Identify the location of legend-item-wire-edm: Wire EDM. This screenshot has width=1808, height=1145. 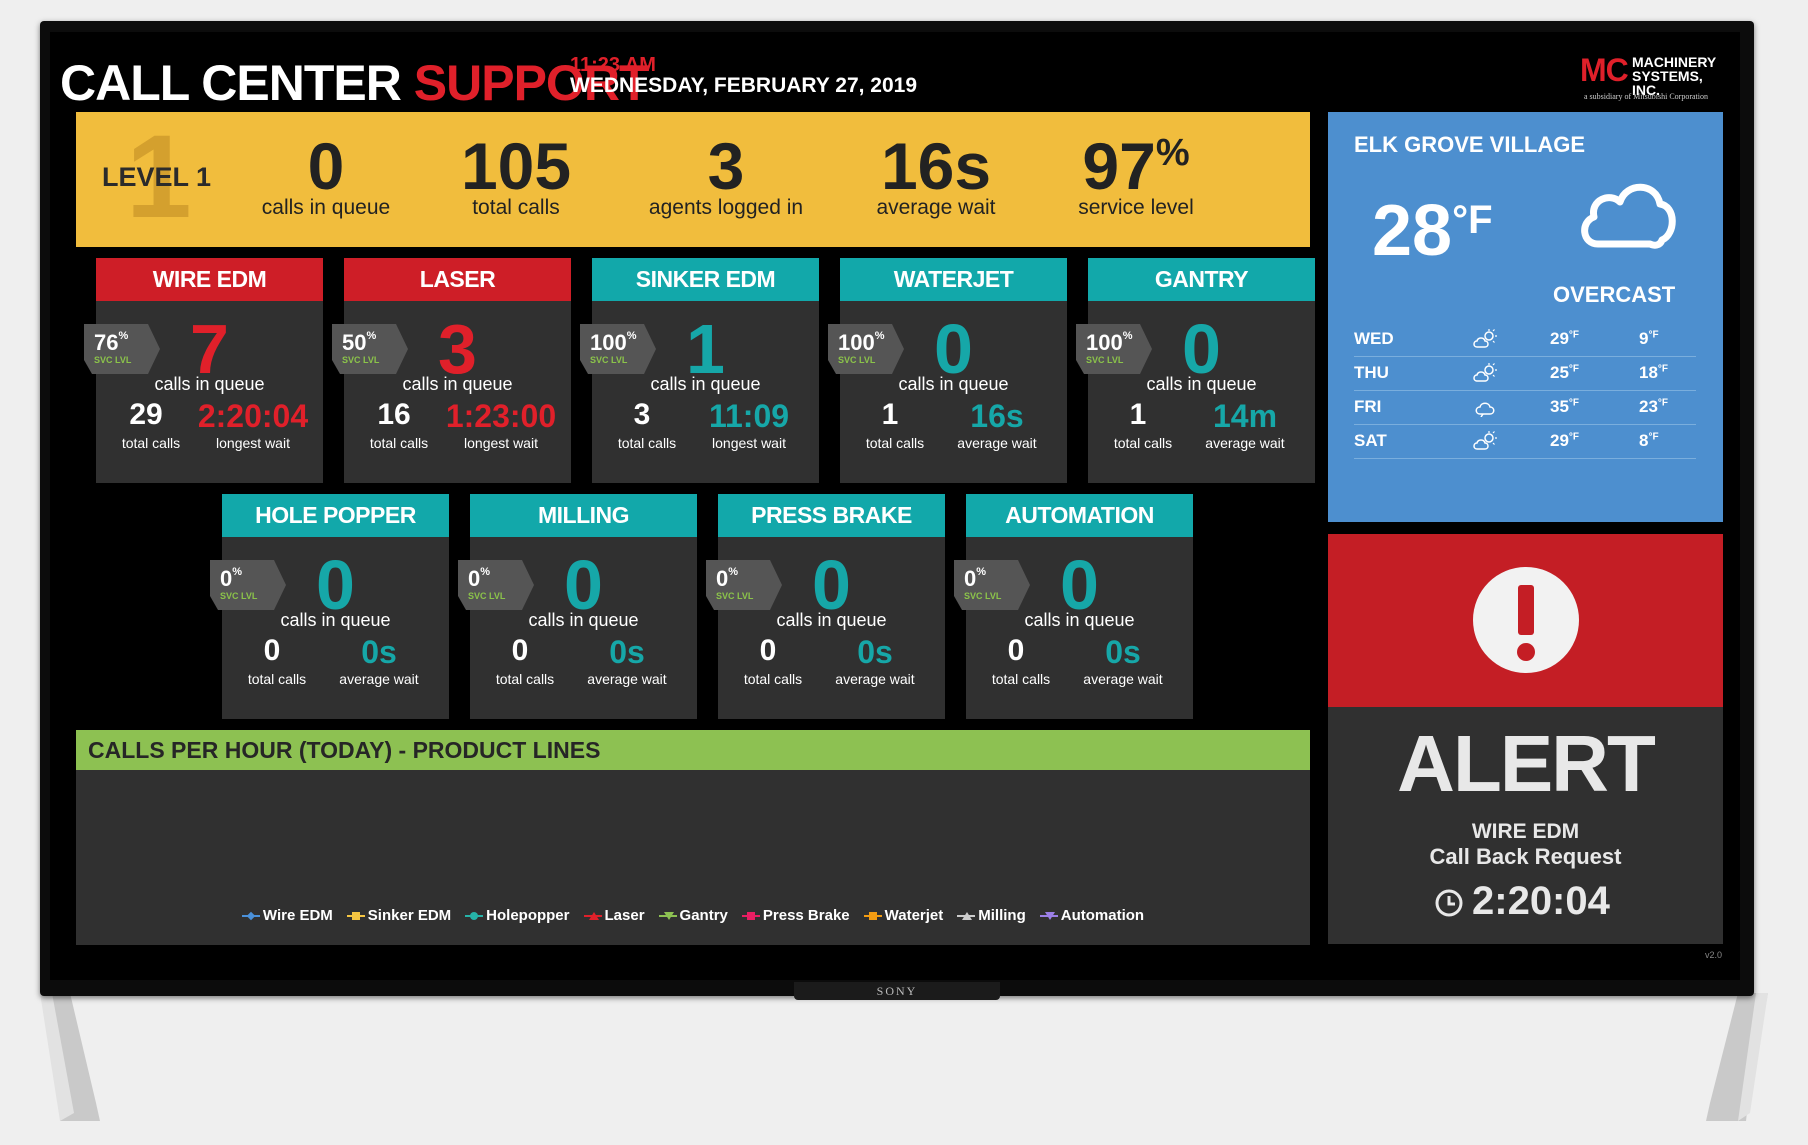
(287, 915).